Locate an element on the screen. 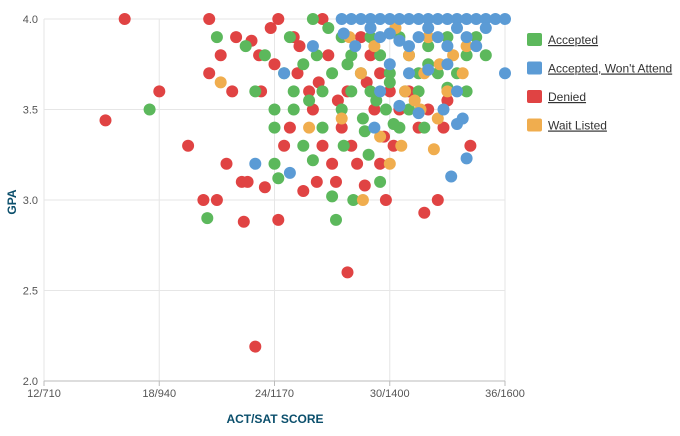  legend-label: Denied is located at coordinates (567, 97).